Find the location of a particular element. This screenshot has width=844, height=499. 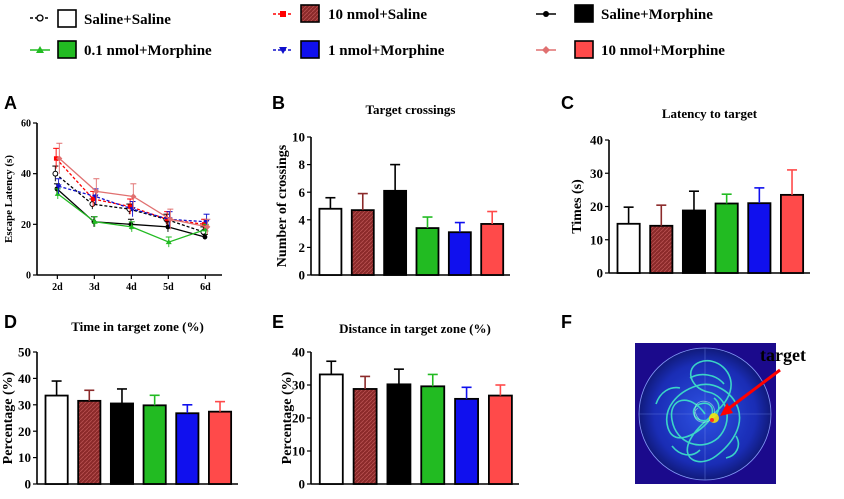

y-axis-label: Times (s) is located at coordinates (577, 206).